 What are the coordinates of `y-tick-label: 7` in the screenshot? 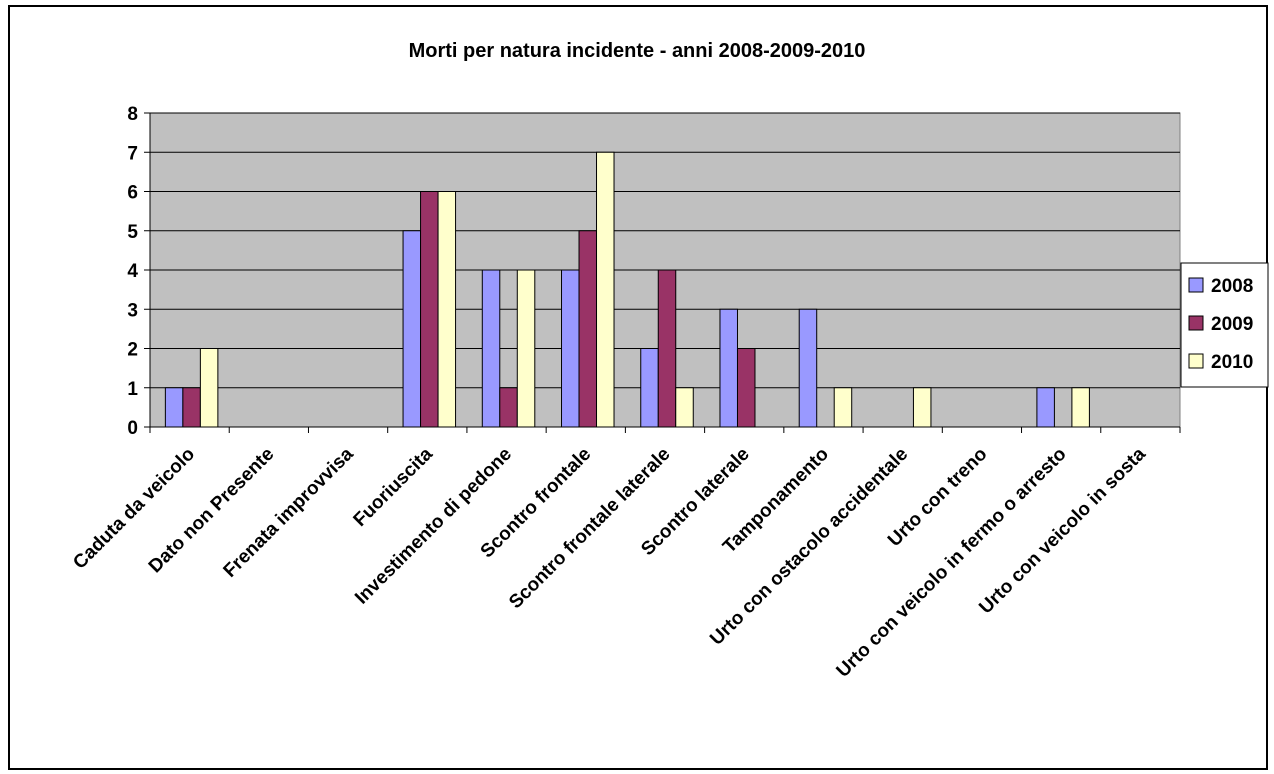 It's located at (132, 153).